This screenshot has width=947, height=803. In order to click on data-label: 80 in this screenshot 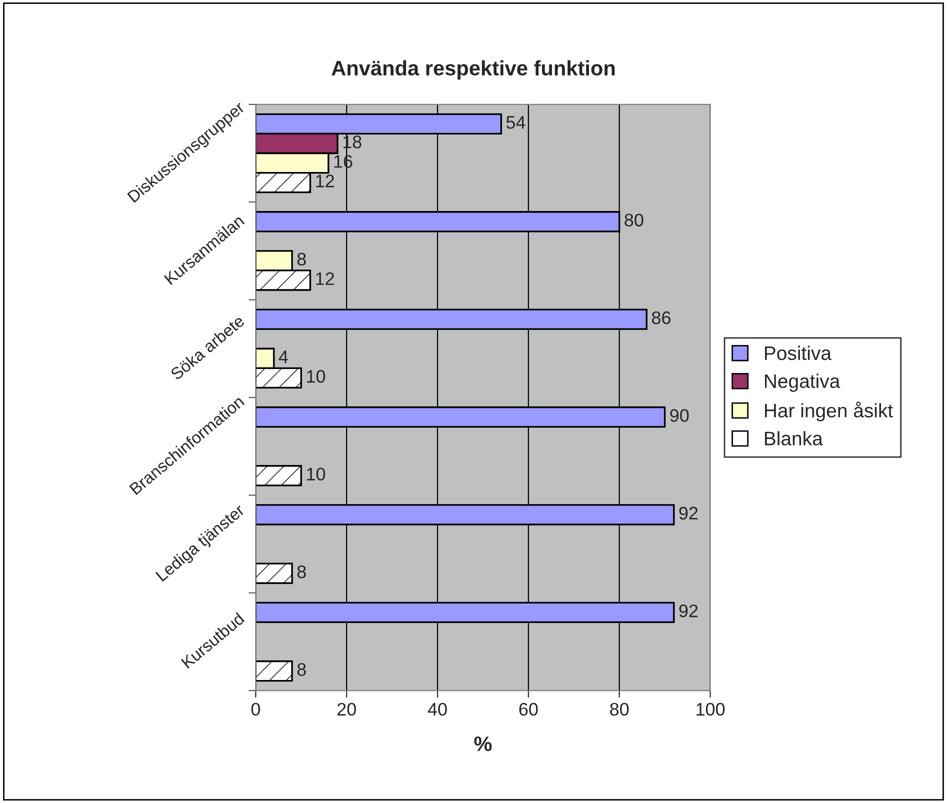, I will do `click(634, 220)`.